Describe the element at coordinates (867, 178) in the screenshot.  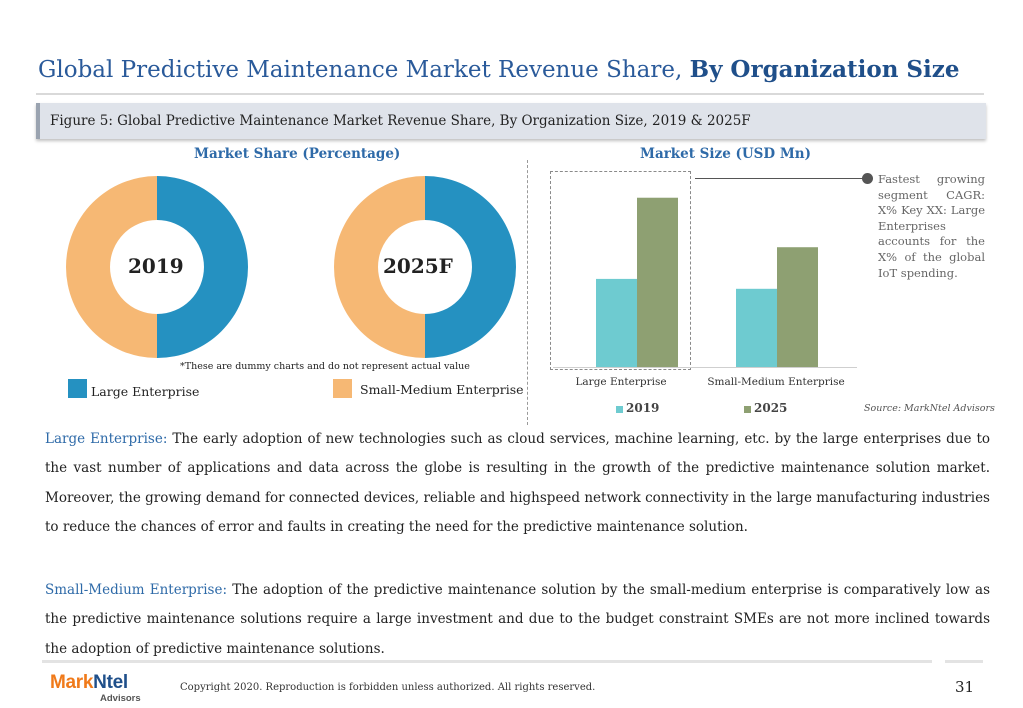
I see `callout-dot` at that location.